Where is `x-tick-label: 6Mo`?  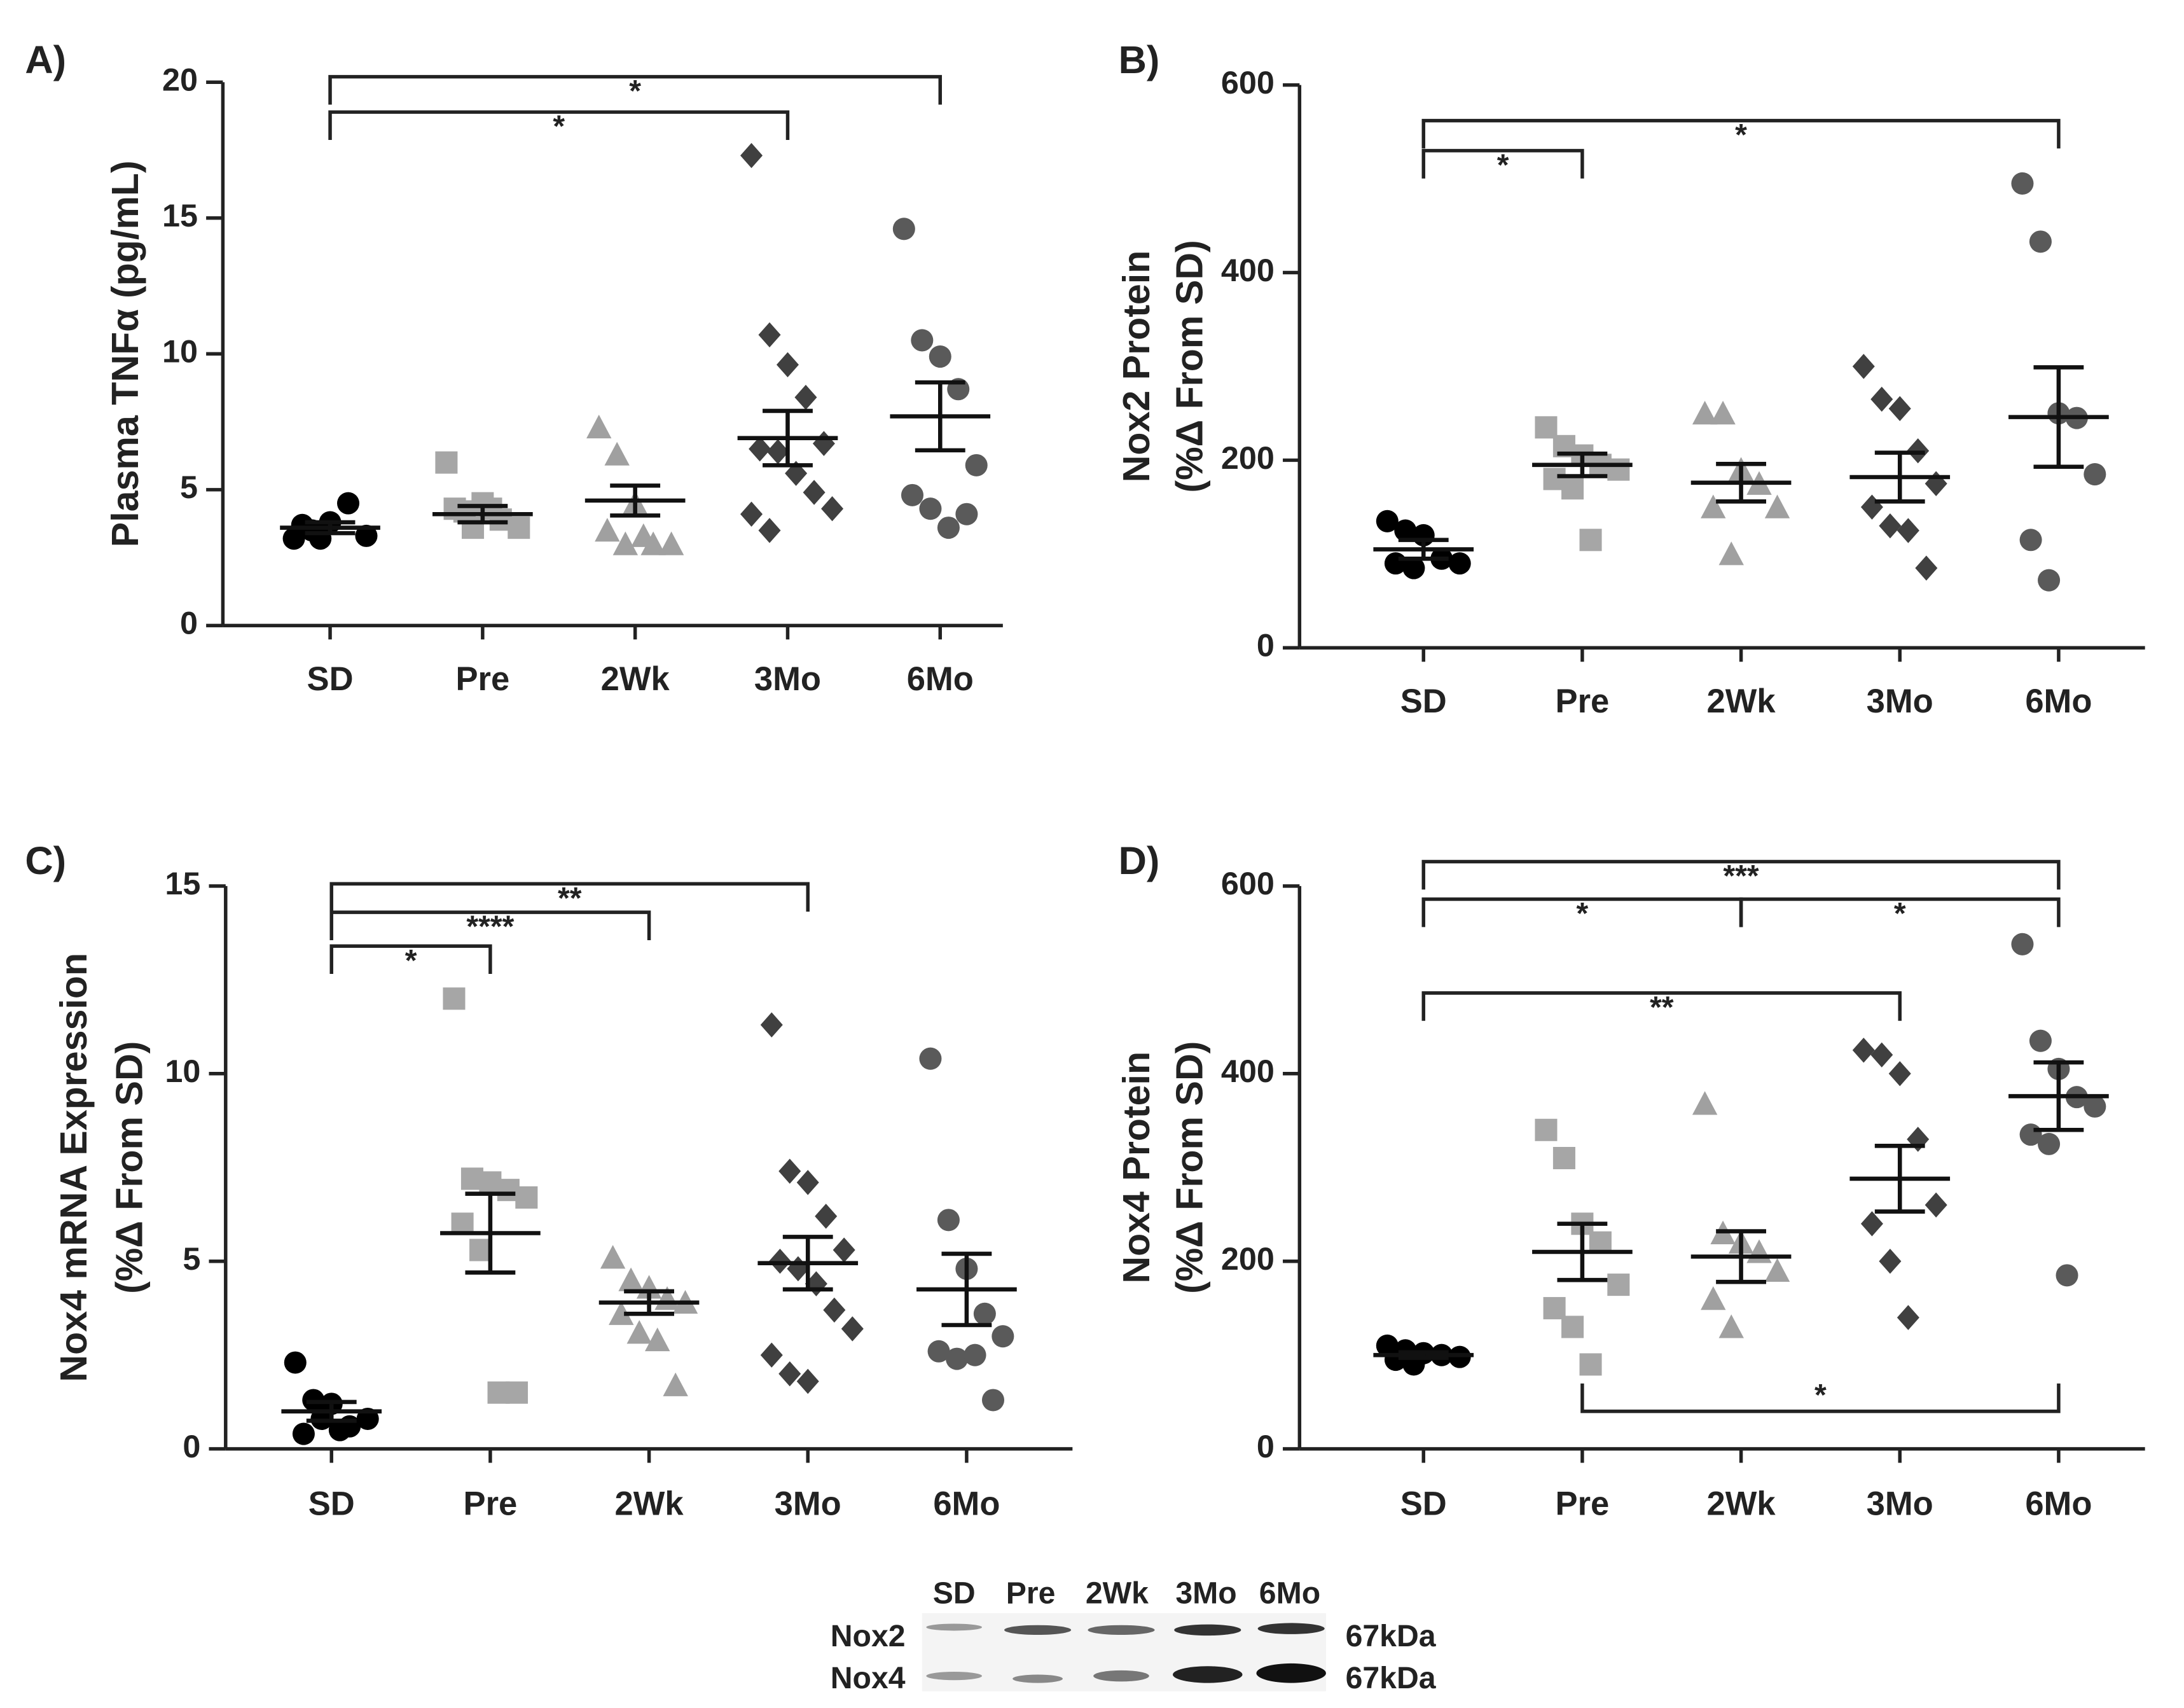 x-tick-label: 6Mo is located at coordinates (940, 679).